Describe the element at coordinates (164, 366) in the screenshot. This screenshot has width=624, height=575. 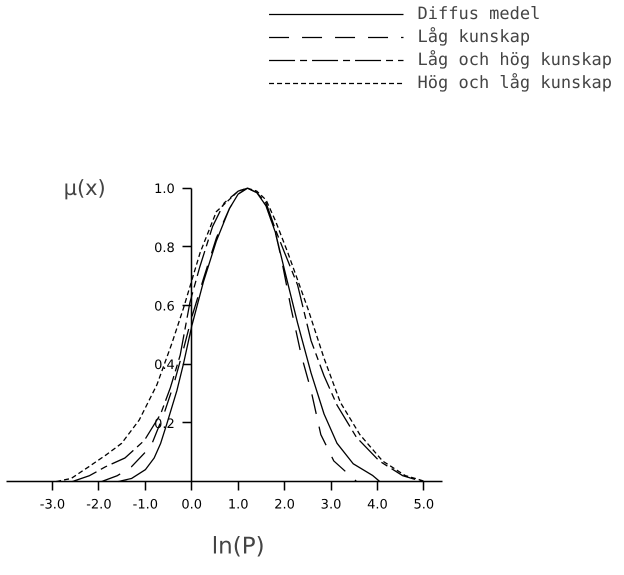
I see `y-tick-label: 0.4` at that location.